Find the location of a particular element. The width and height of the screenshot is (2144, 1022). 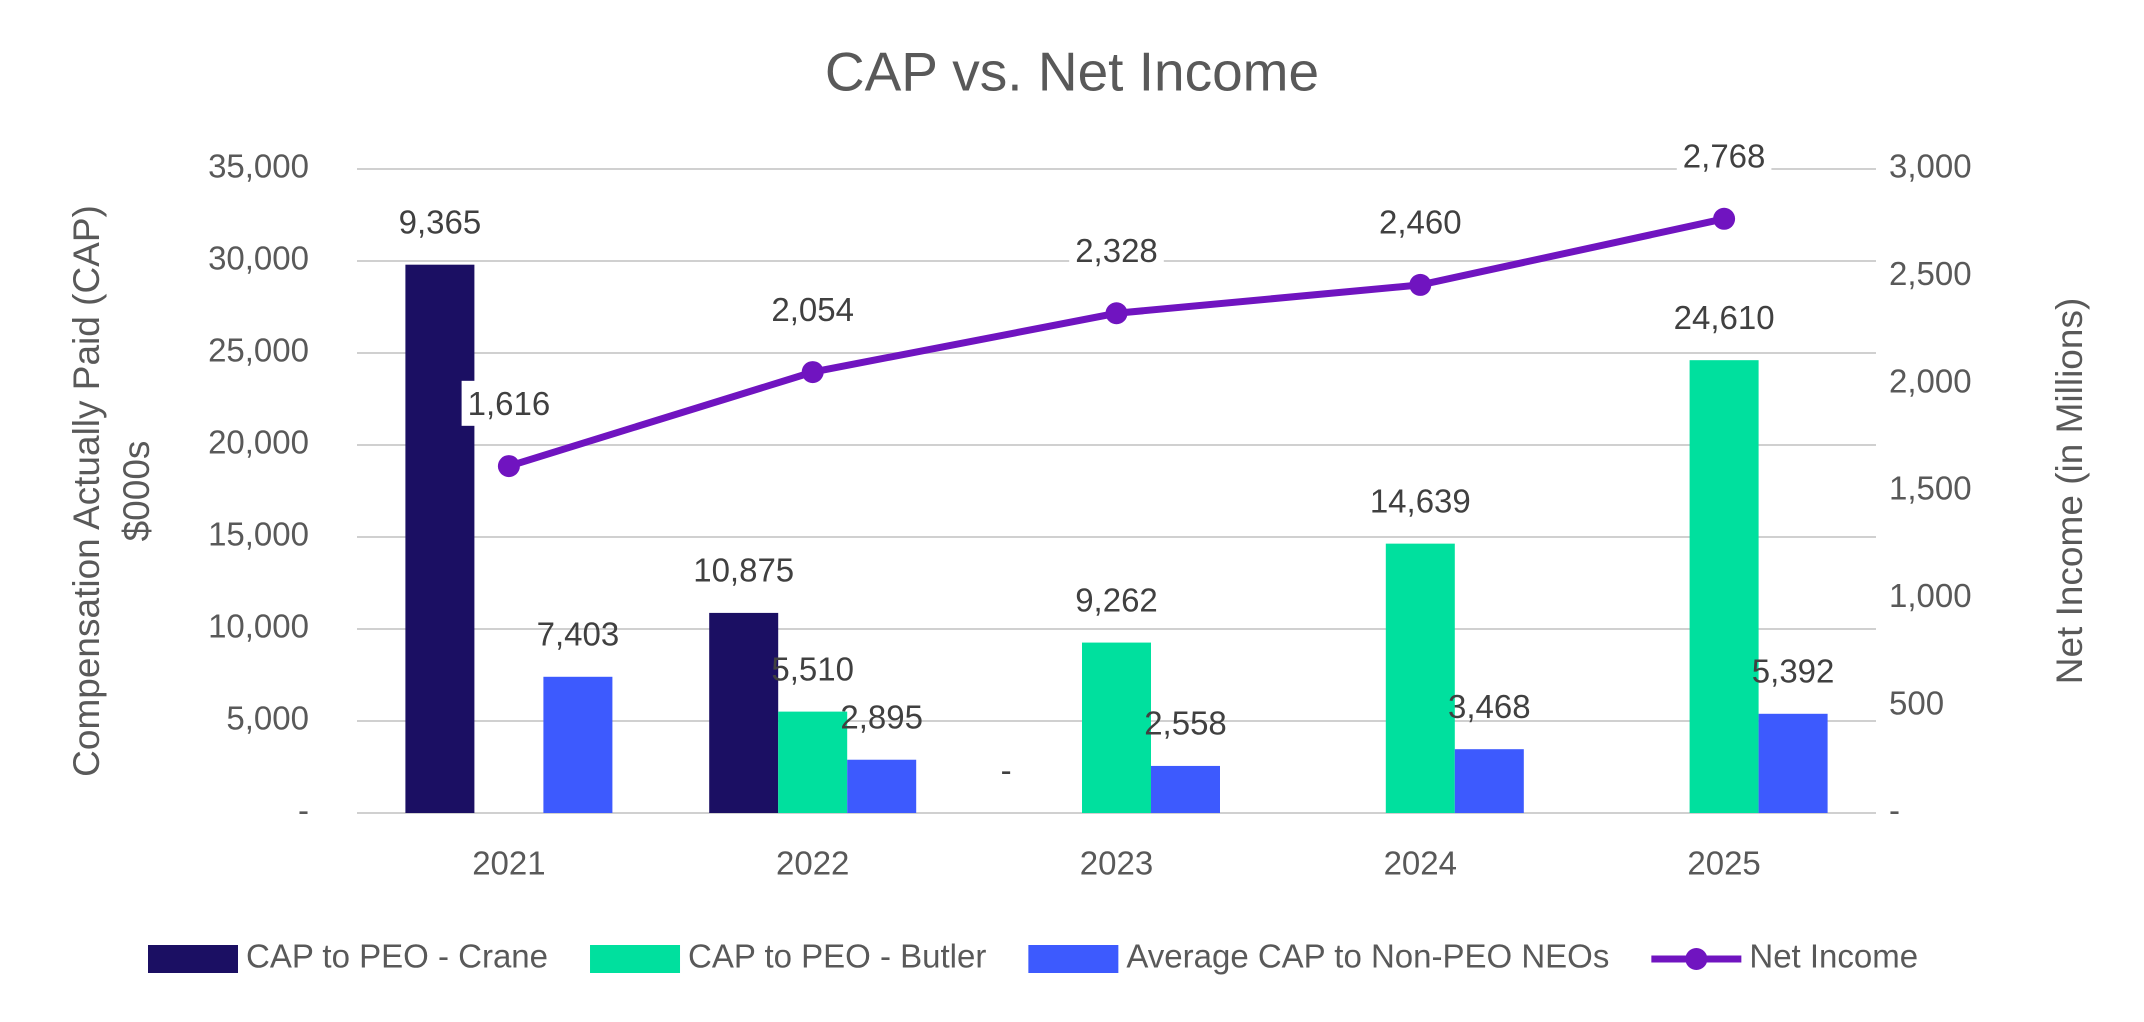

data-label: 3,468 is located at coordinates (1489, 706).